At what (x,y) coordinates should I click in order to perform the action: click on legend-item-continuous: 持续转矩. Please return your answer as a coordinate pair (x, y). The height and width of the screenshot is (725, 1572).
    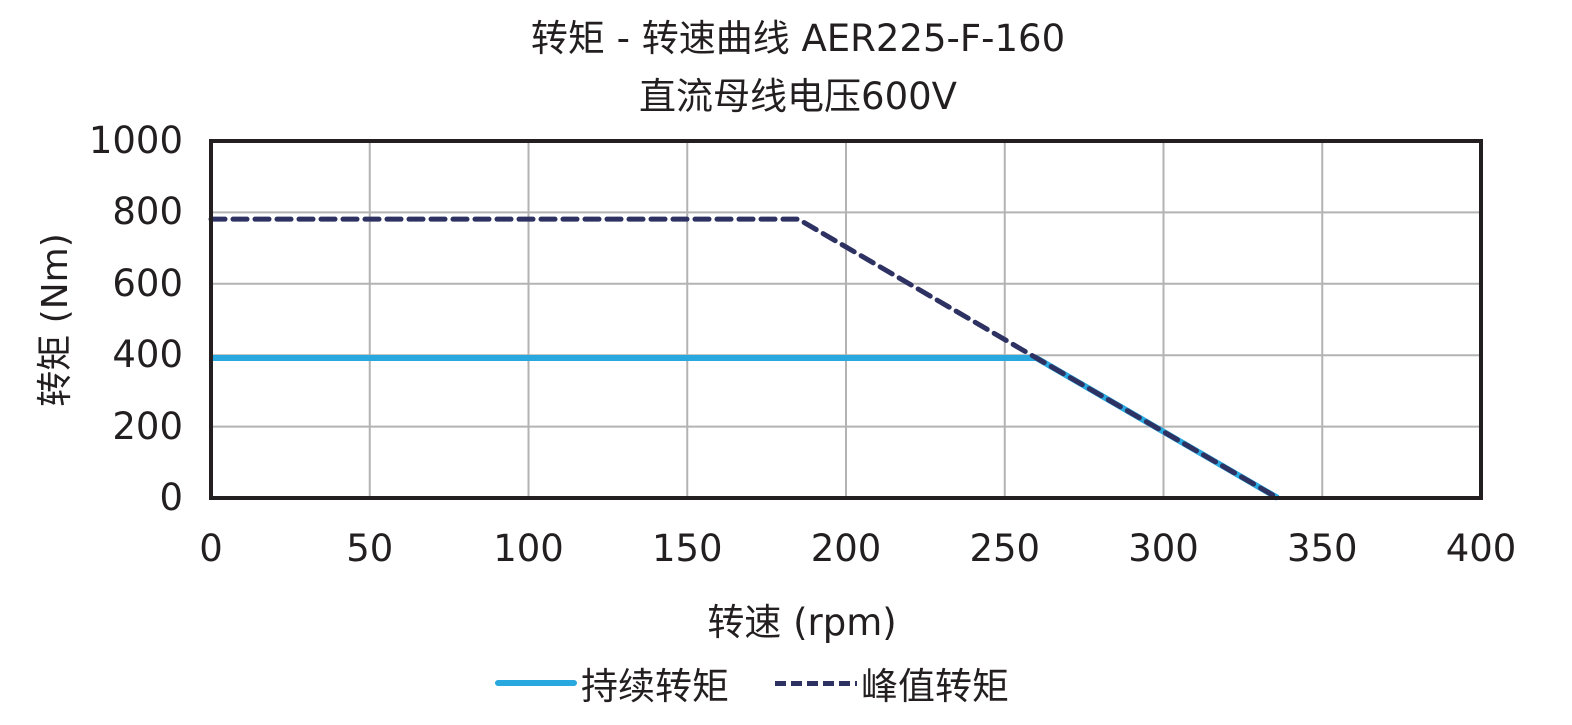
    Looking at the image, I should click on (612, 683).